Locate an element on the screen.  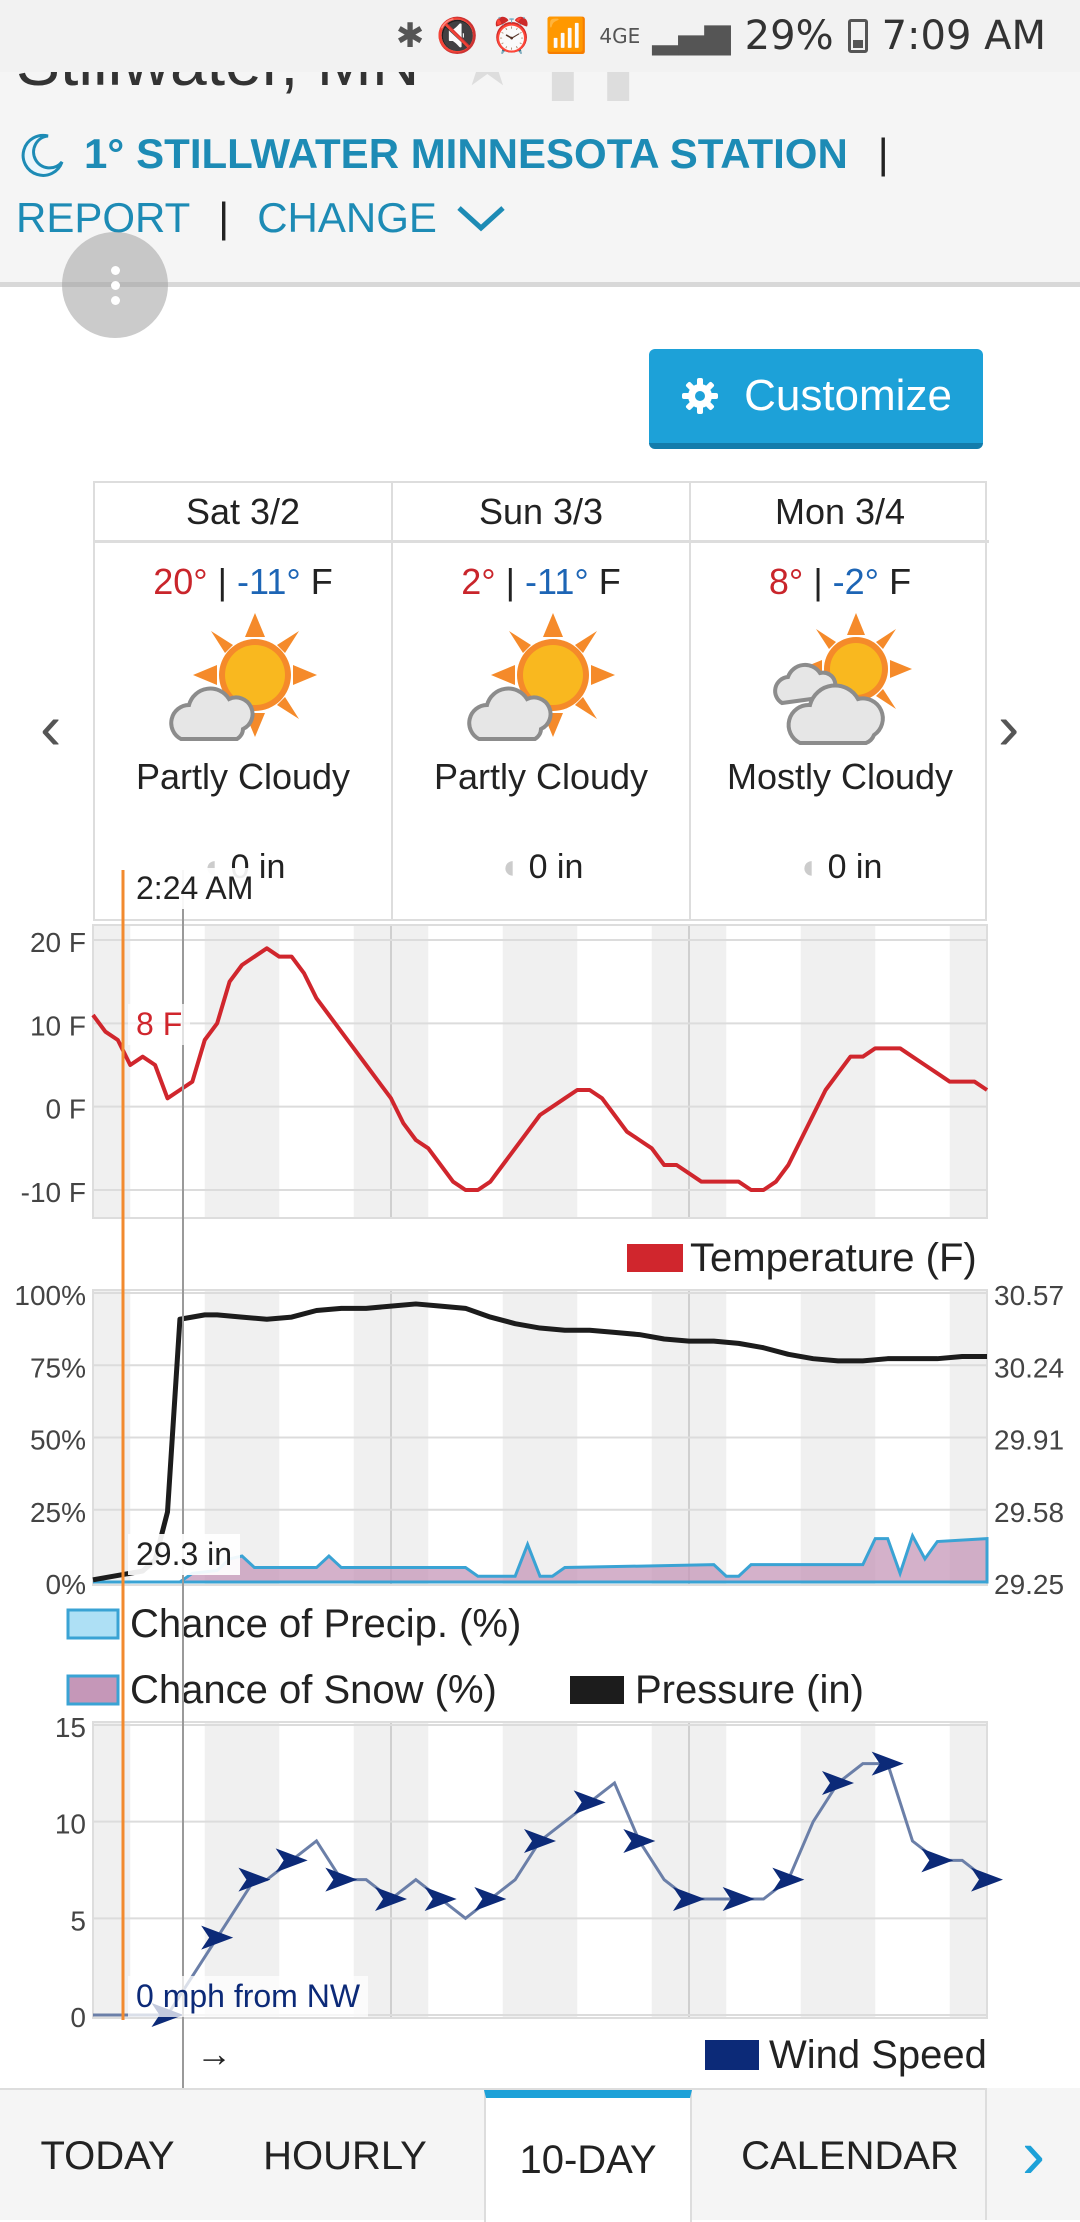
high-temp: 2° is located at coordinates (478, 581).